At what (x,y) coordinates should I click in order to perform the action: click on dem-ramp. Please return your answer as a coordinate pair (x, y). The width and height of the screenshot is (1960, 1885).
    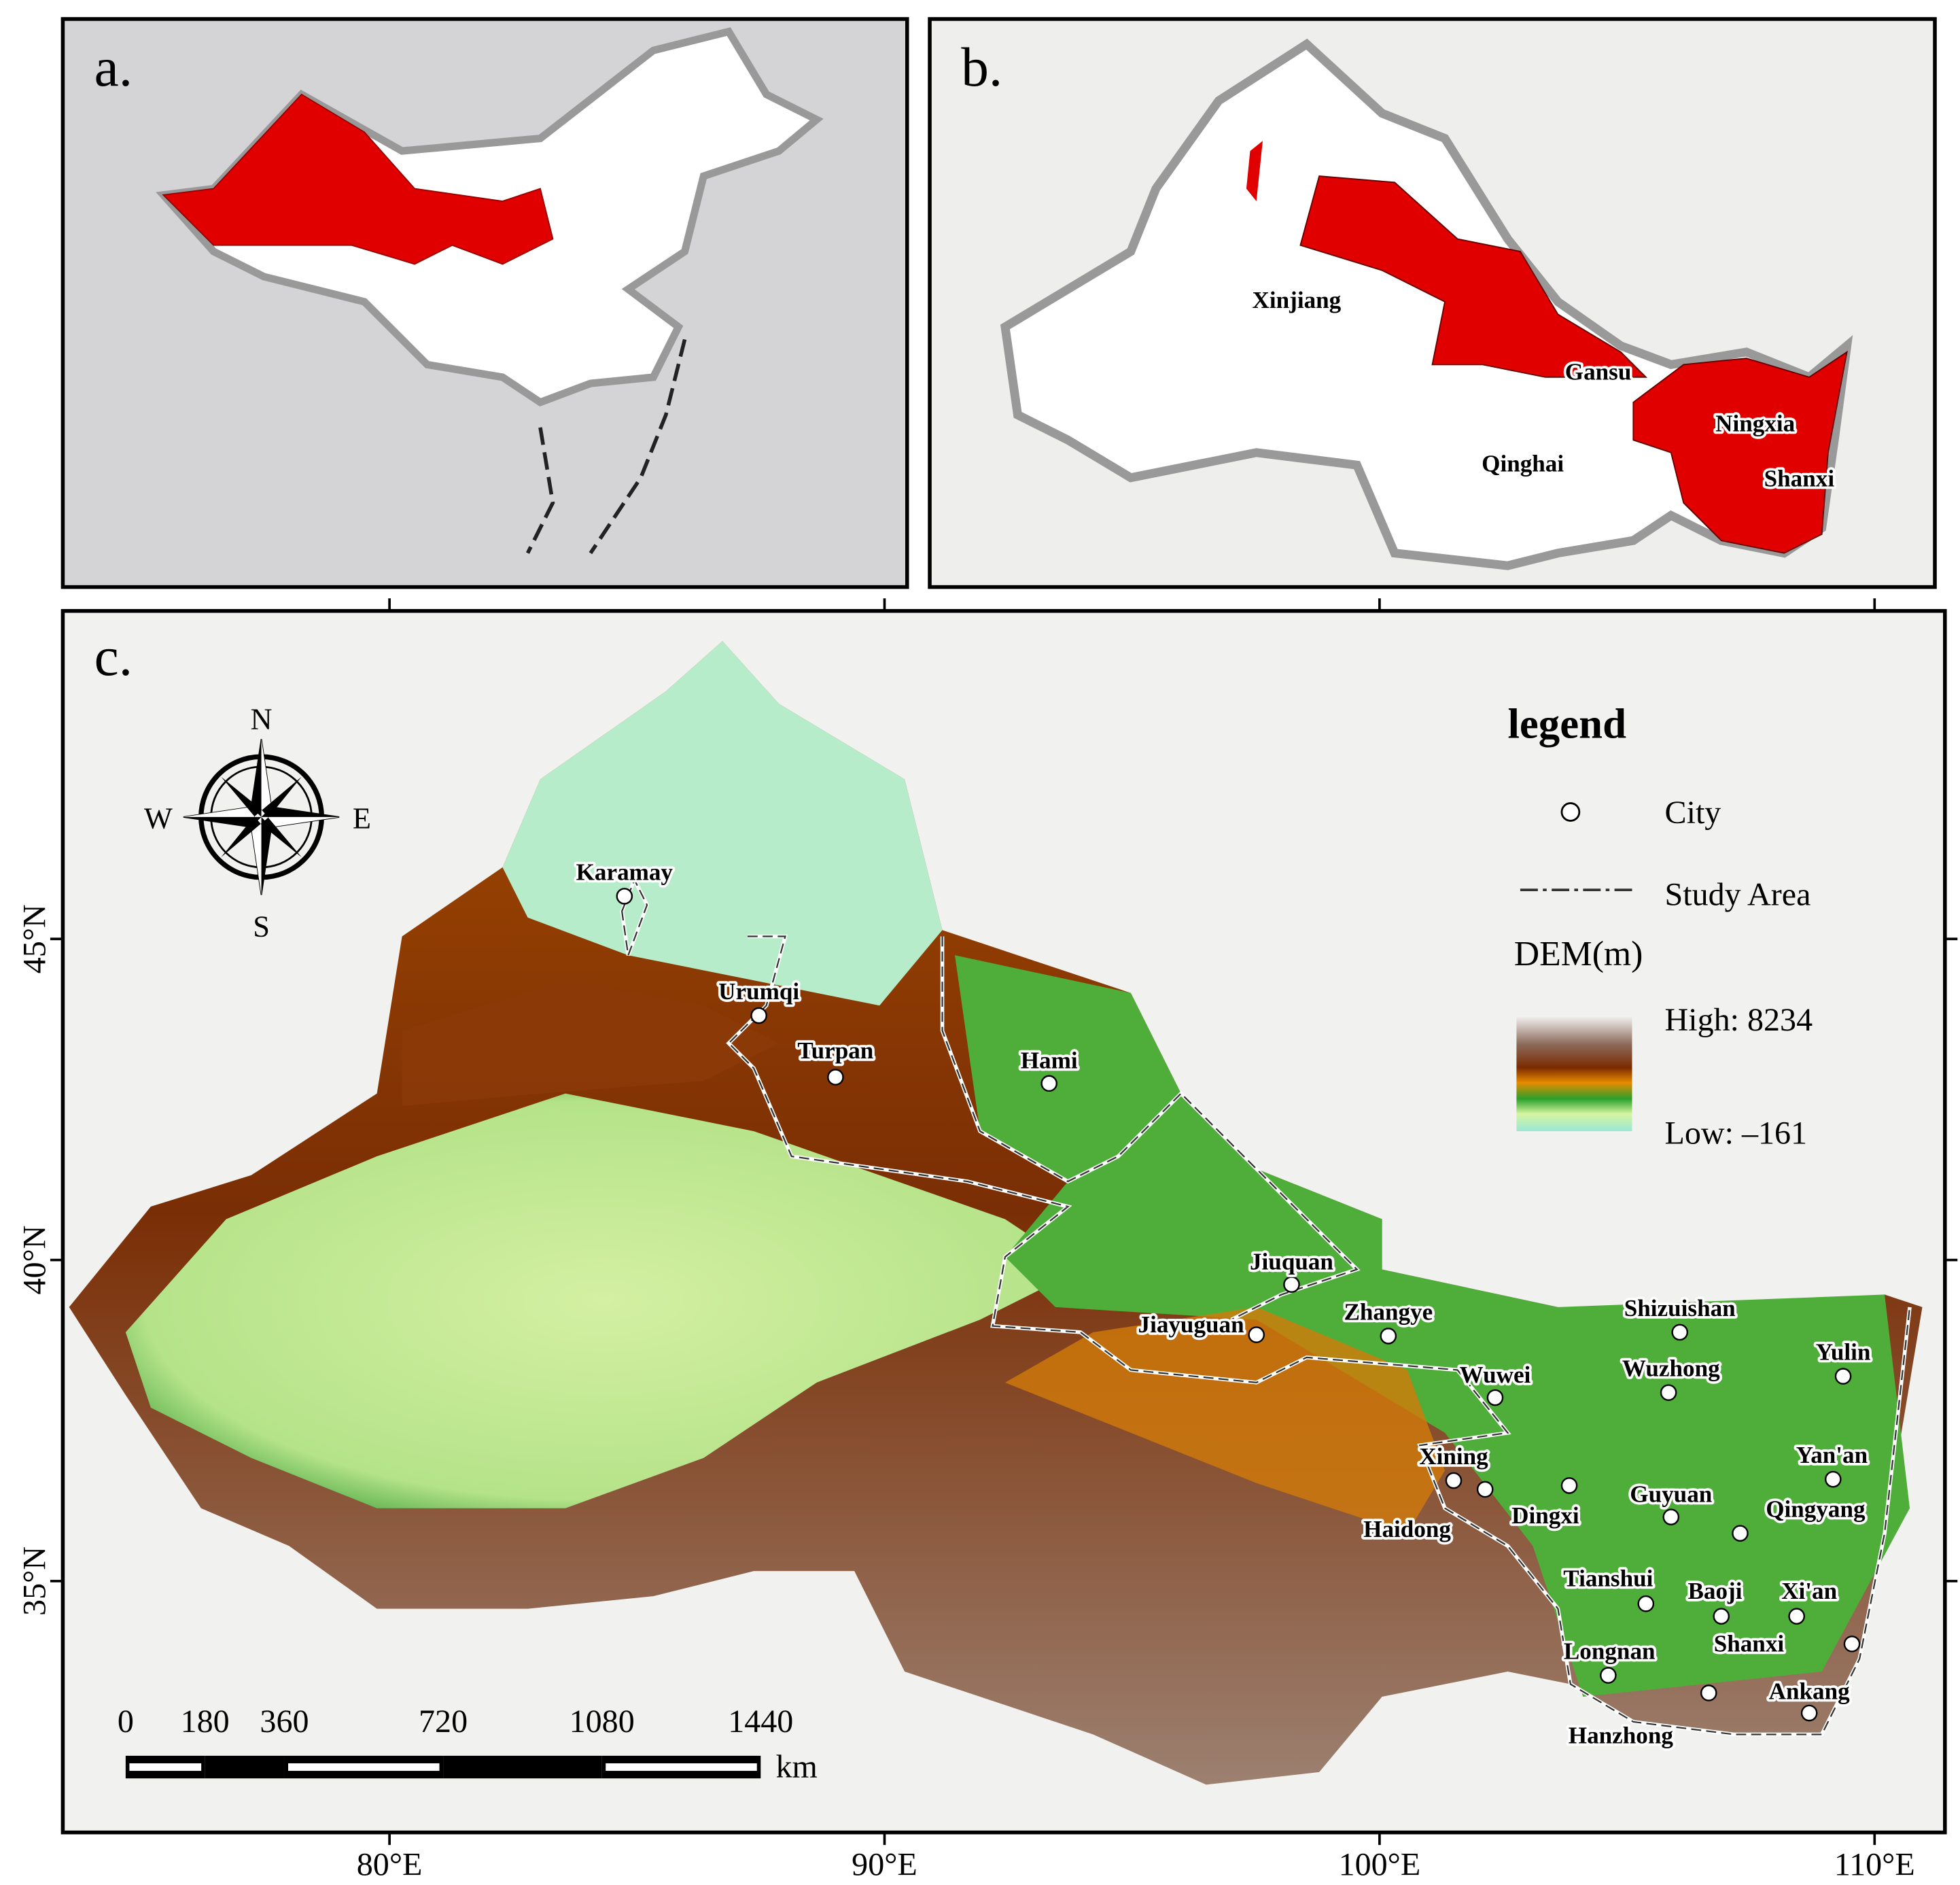
    Looking at the image, I should click on (1574, 1074).